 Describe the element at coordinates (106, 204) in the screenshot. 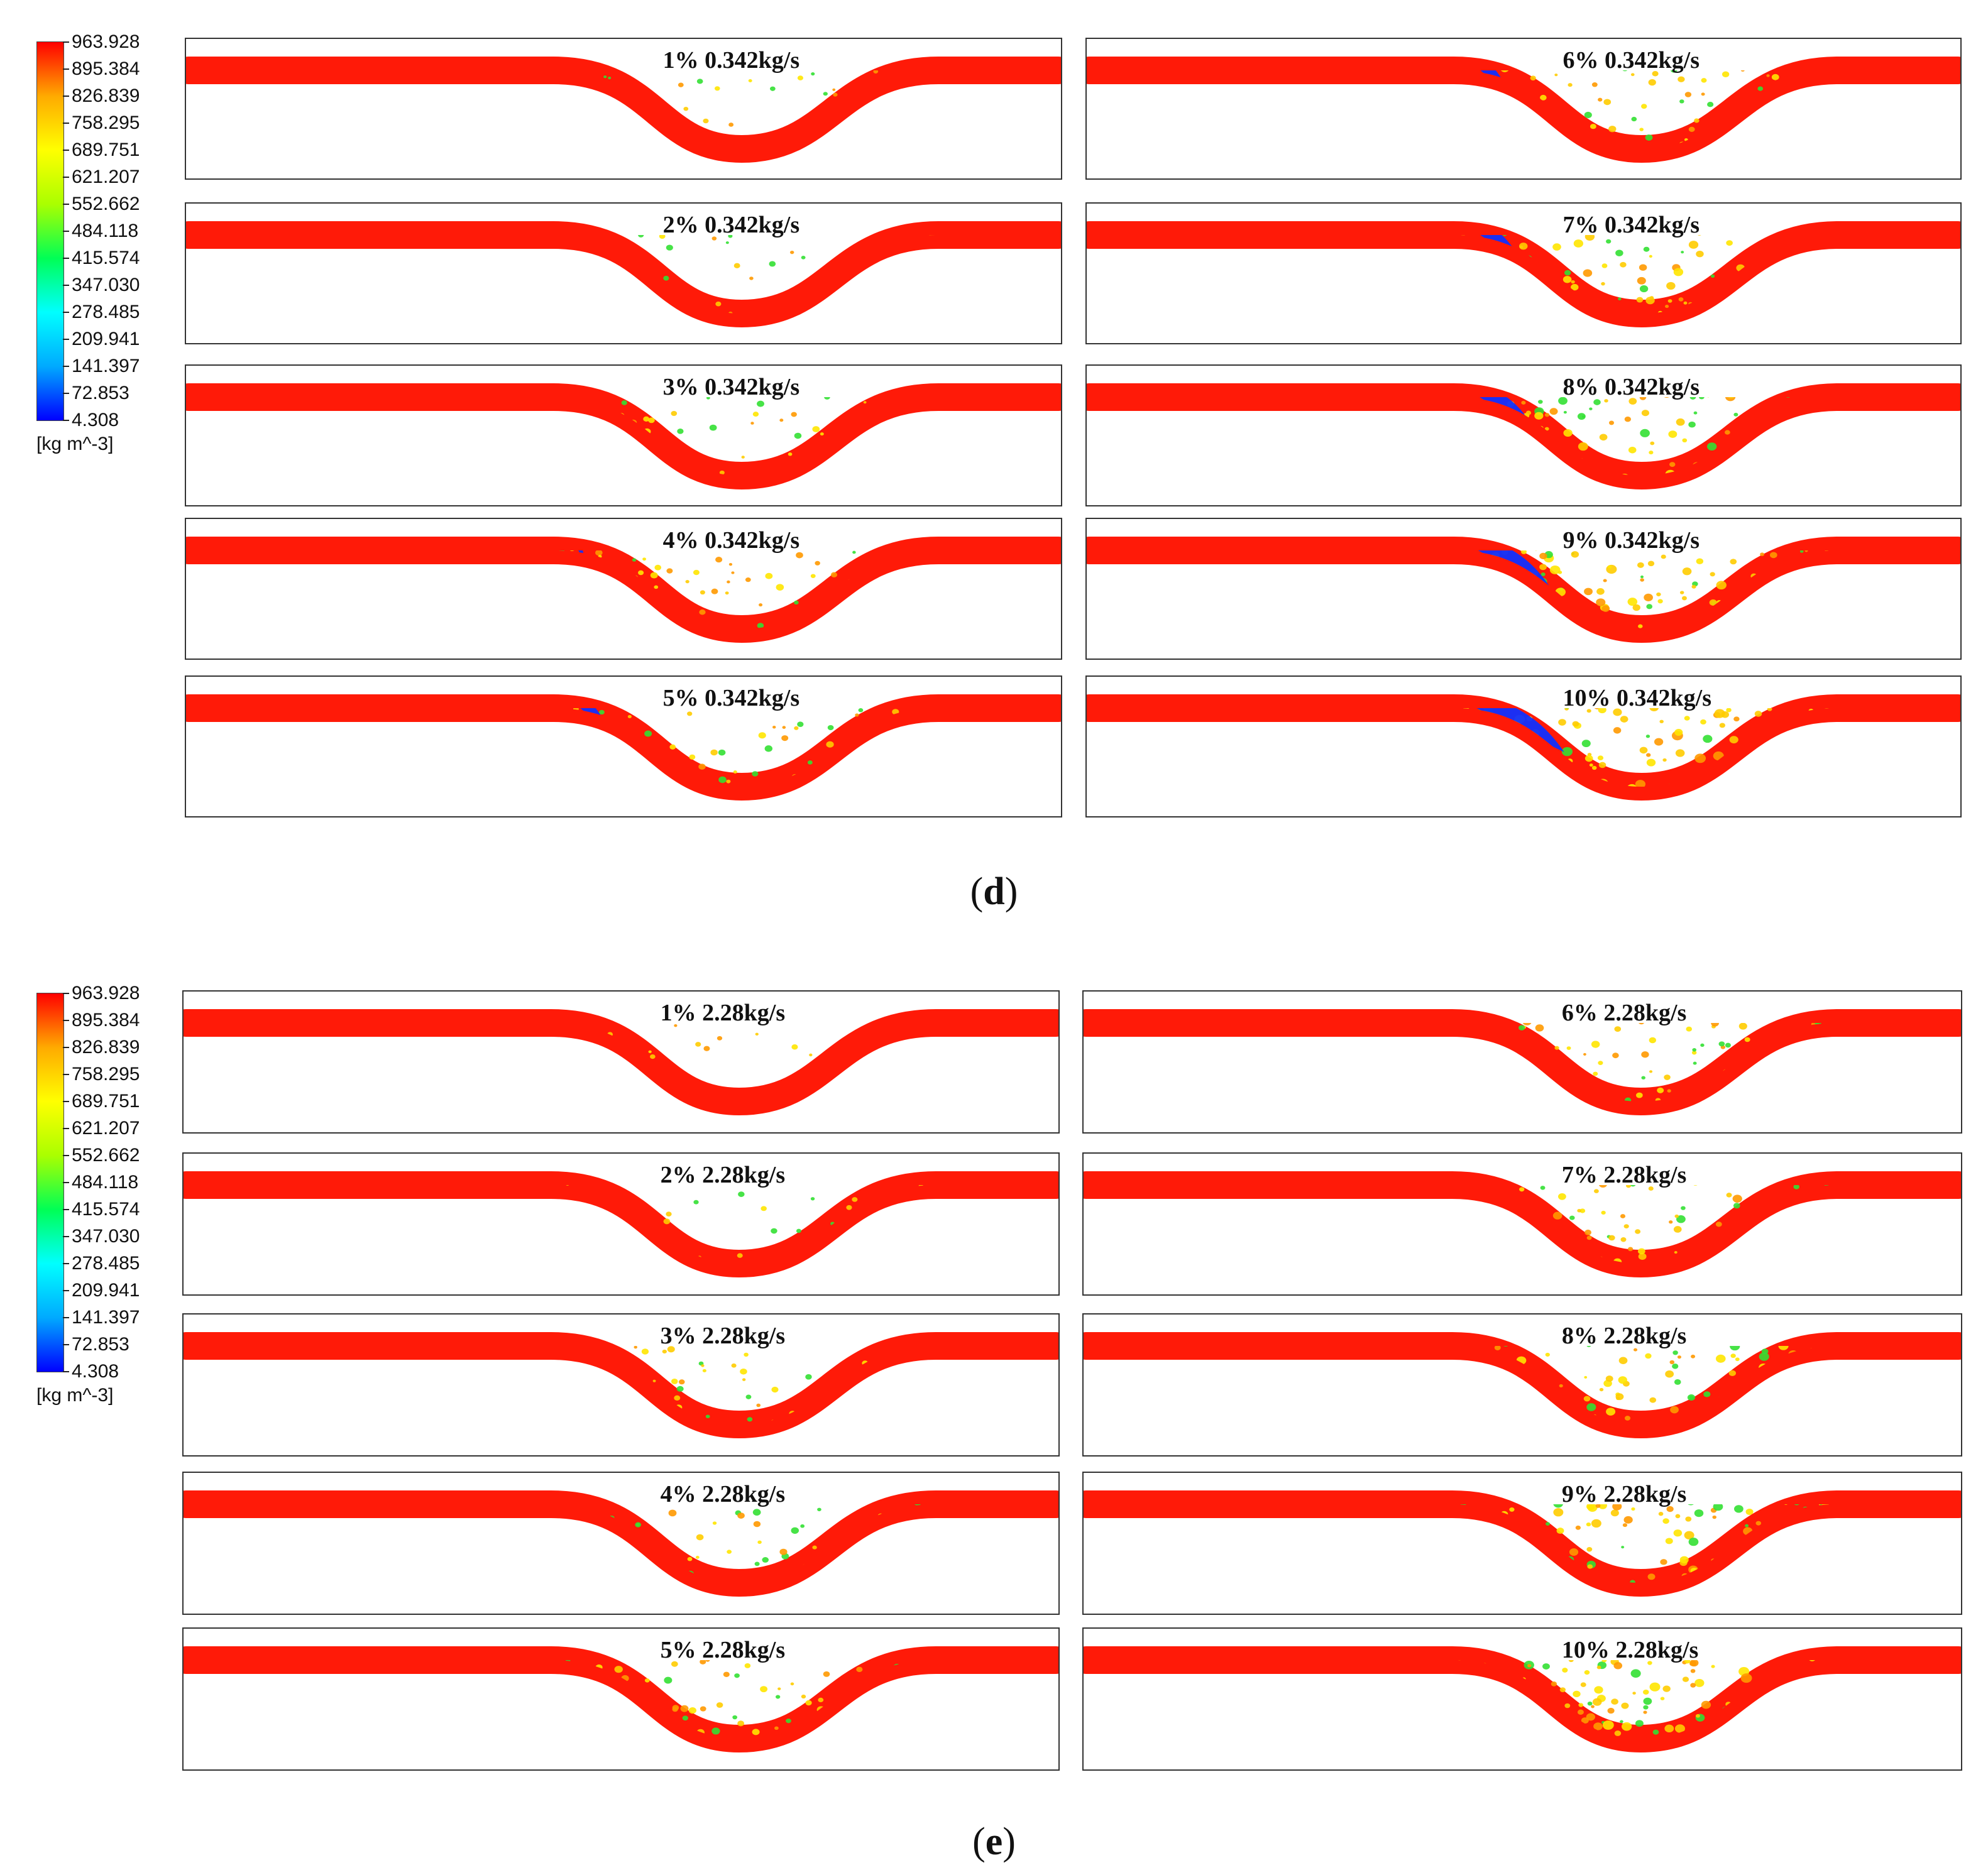

I see `colorbar-tick-label: 552.662` at that location.